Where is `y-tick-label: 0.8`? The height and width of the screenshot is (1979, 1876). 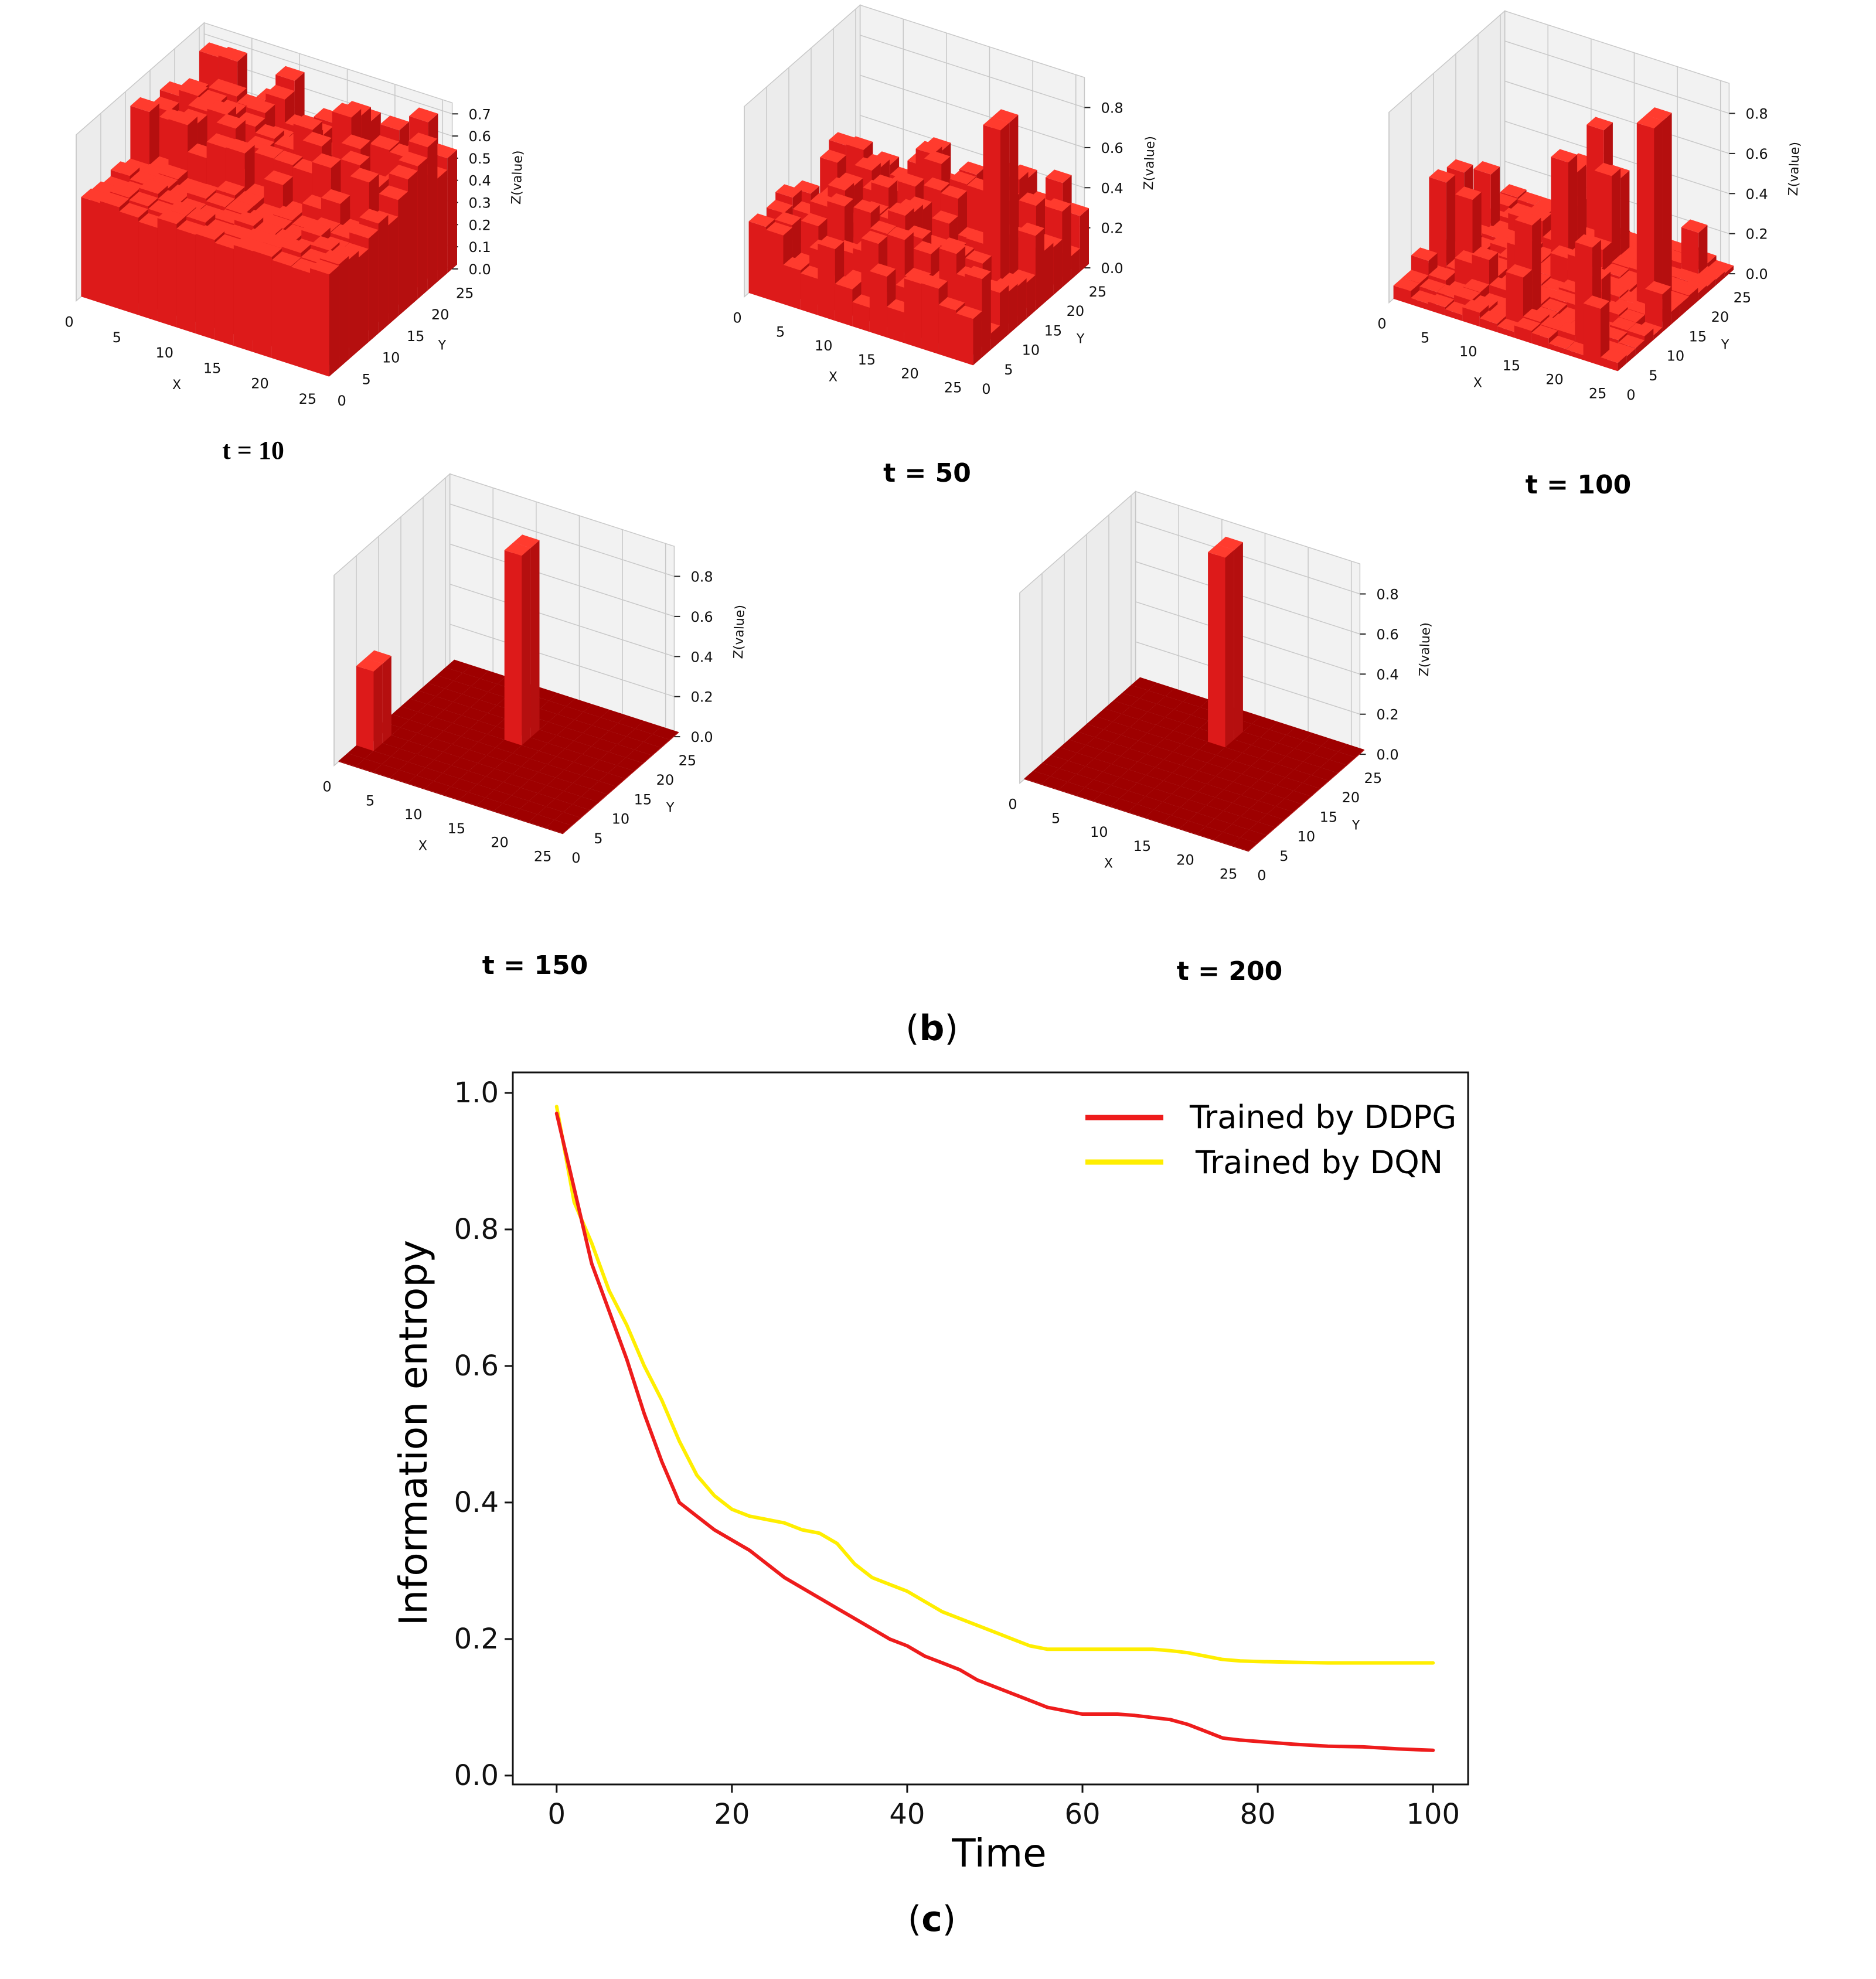
y-tick-label: 0.8 is located at coordinates (476, 1229).